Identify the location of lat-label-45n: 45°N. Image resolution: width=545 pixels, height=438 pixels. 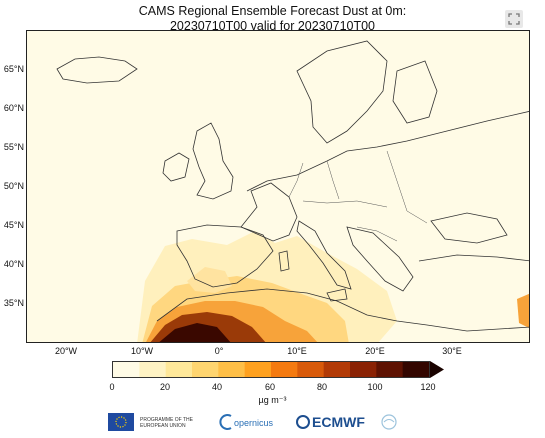
(13, 225).